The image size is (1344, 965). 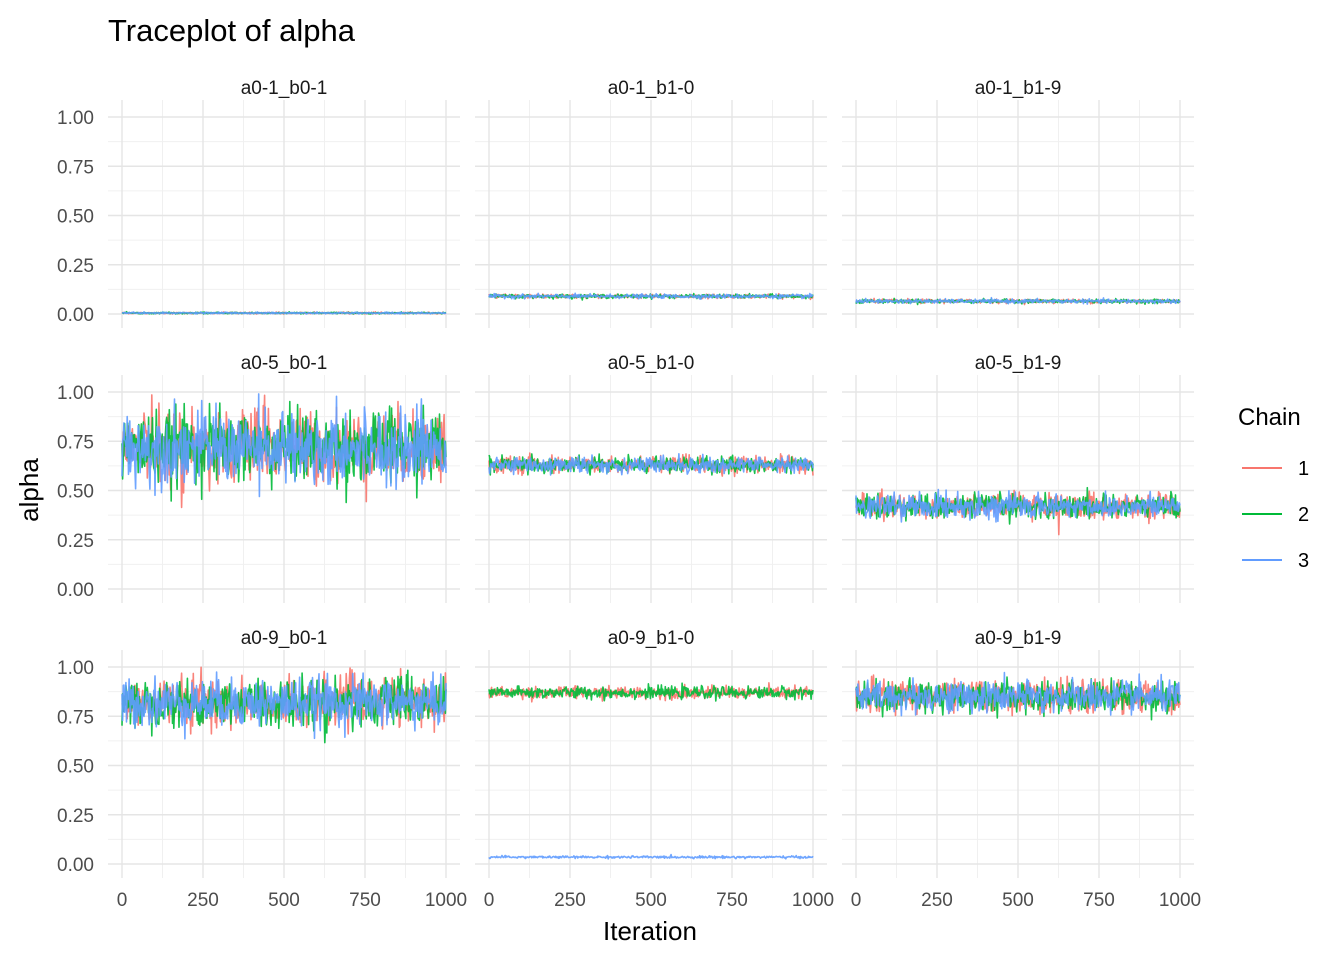 What do you see at coordinates (651, 478) in the screenshot?
I see `facet-panel: a0-5_b1-0` at bounding box center [651, 478].